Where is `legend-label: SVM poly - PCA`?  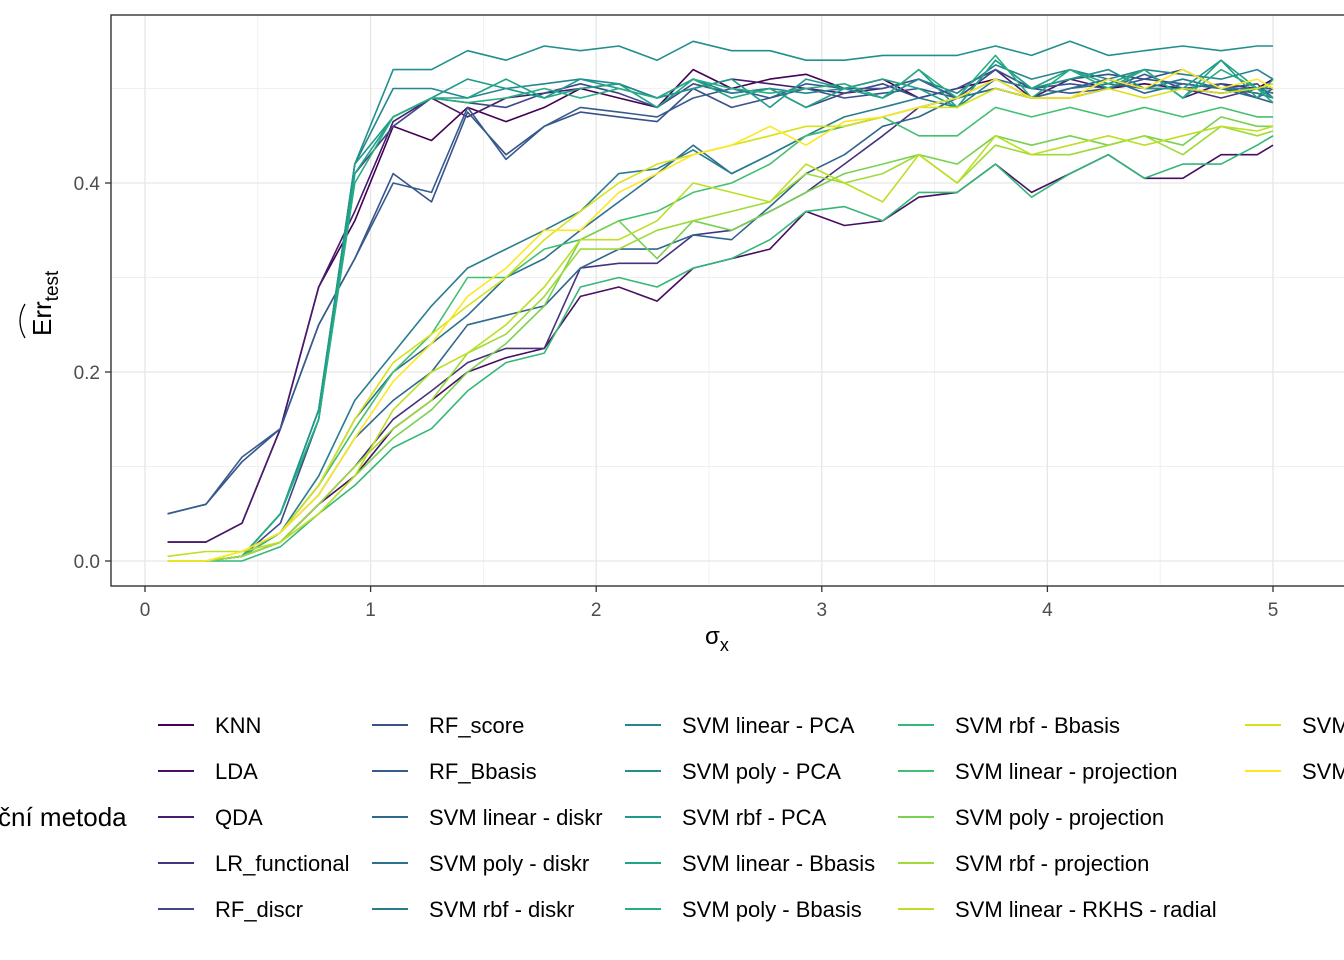
legend-label: SVM poly - PCA is located at coordinates (761, 771).